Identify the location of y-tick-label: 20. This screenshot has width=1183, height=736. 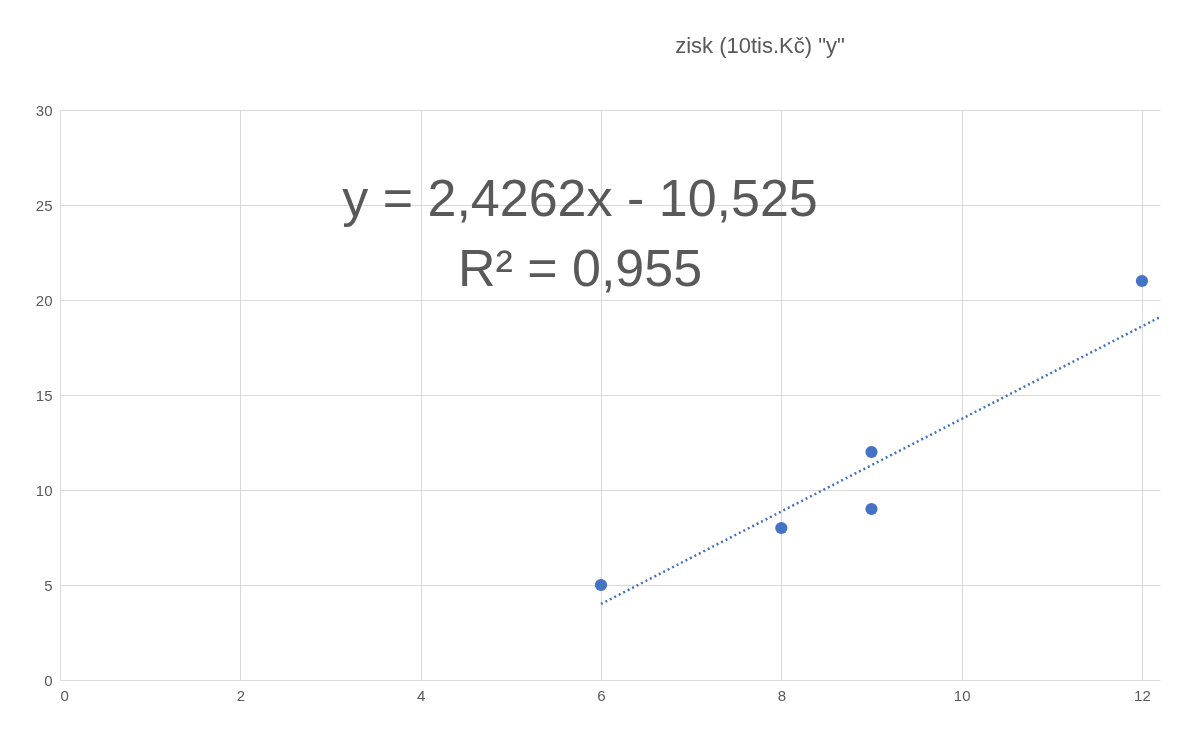
(44, 300).